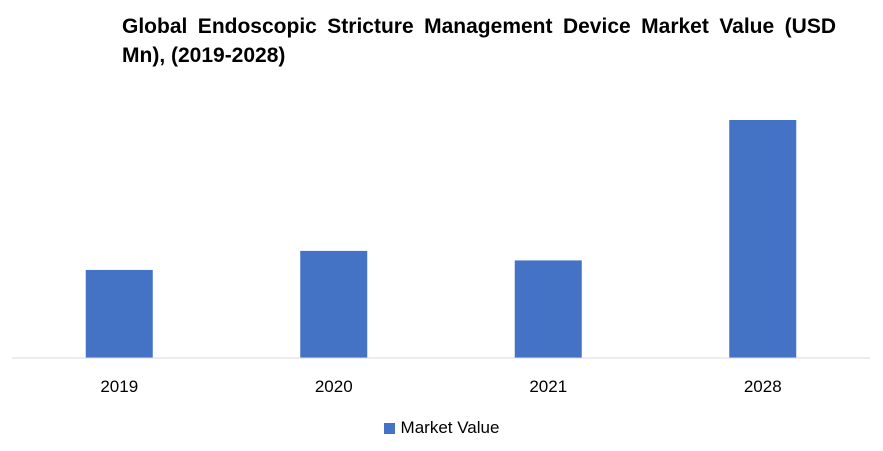 This screenshot has height=451, width=883. Describe the element at coordinates (119, 313) in the screenshot. I see `bar-2019` at that location.